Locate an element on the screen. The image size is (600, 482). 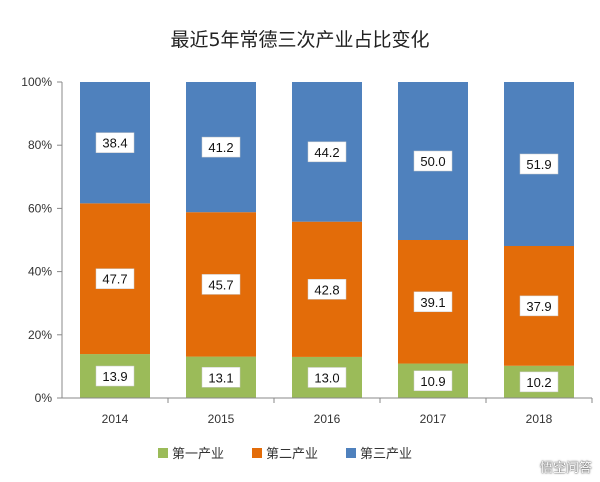
data-label: 10.9 is located at coordinates (432, 381).